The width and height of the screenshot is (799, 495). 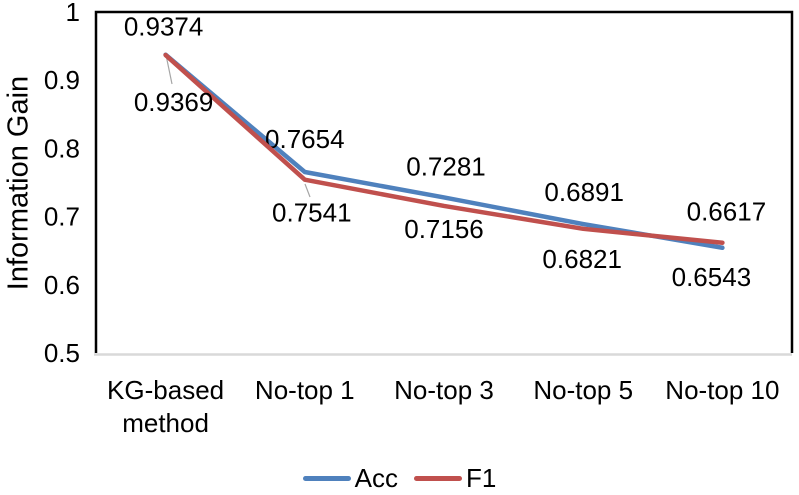 I want to click on data-label-acc: 0.9374, so click(x=164, y=27).